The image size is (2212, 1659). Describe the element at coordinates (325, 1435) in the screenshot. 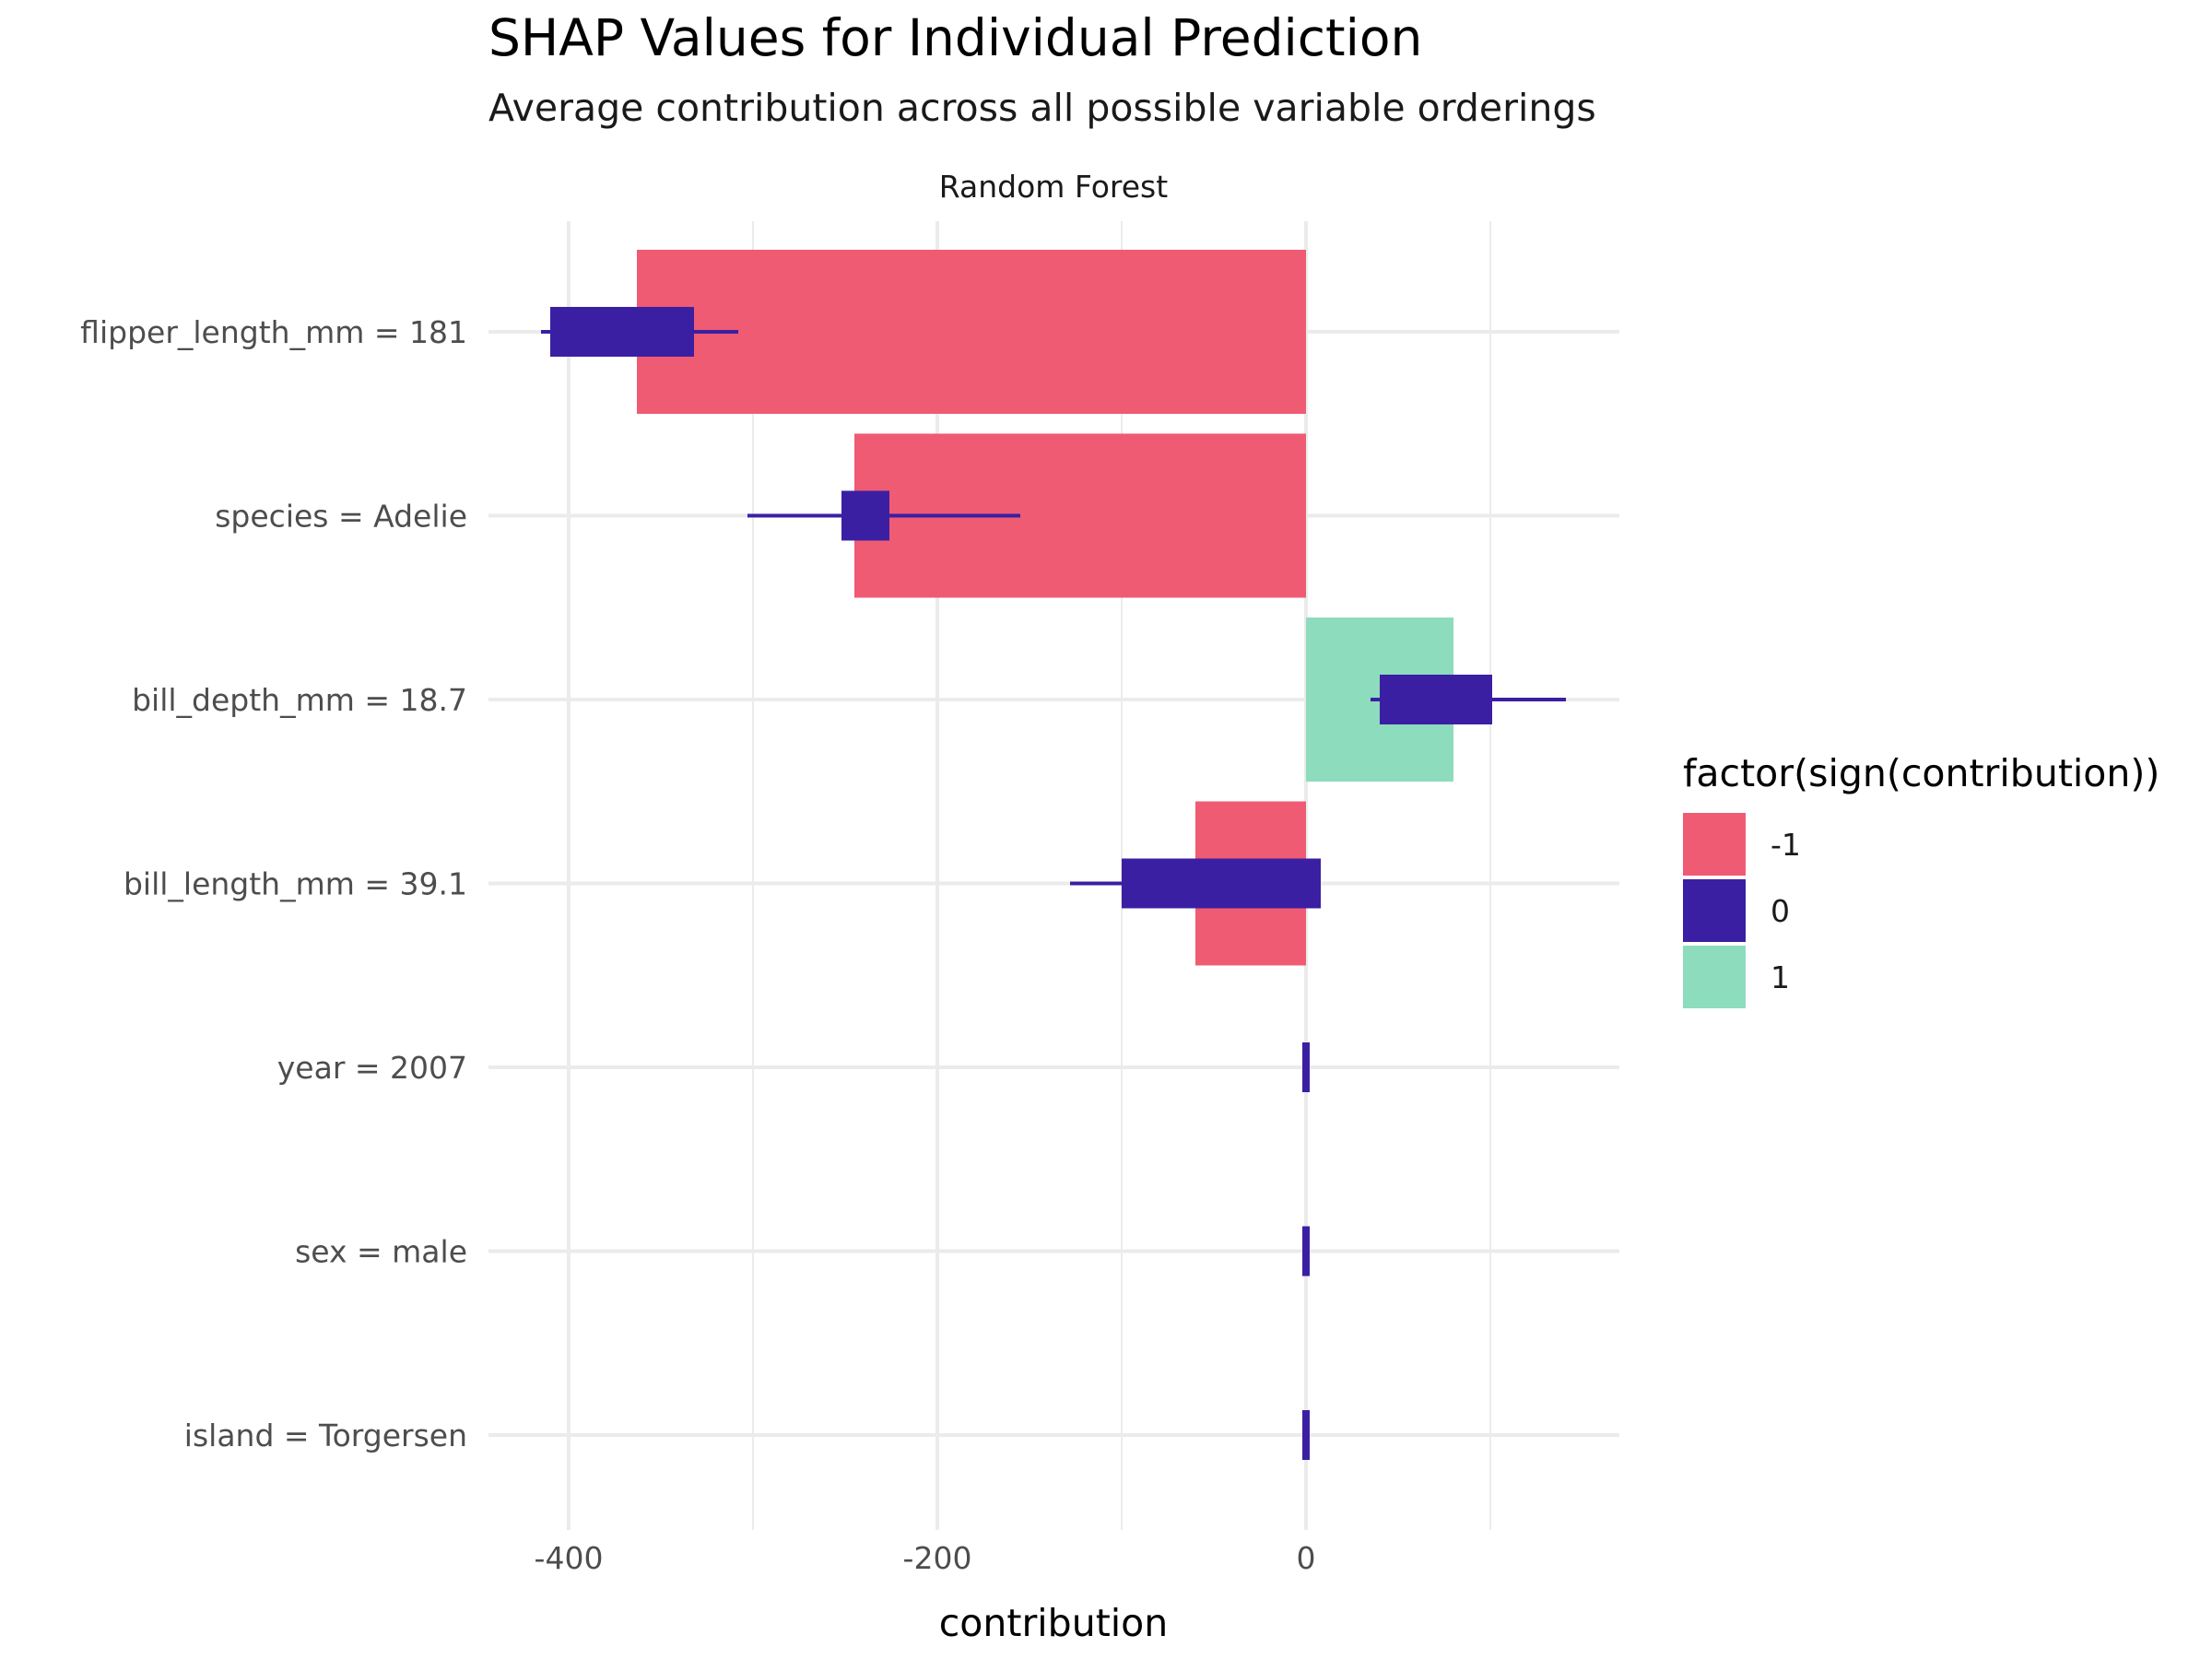

I see `y-tick-label: island = Torgersen` at that location.